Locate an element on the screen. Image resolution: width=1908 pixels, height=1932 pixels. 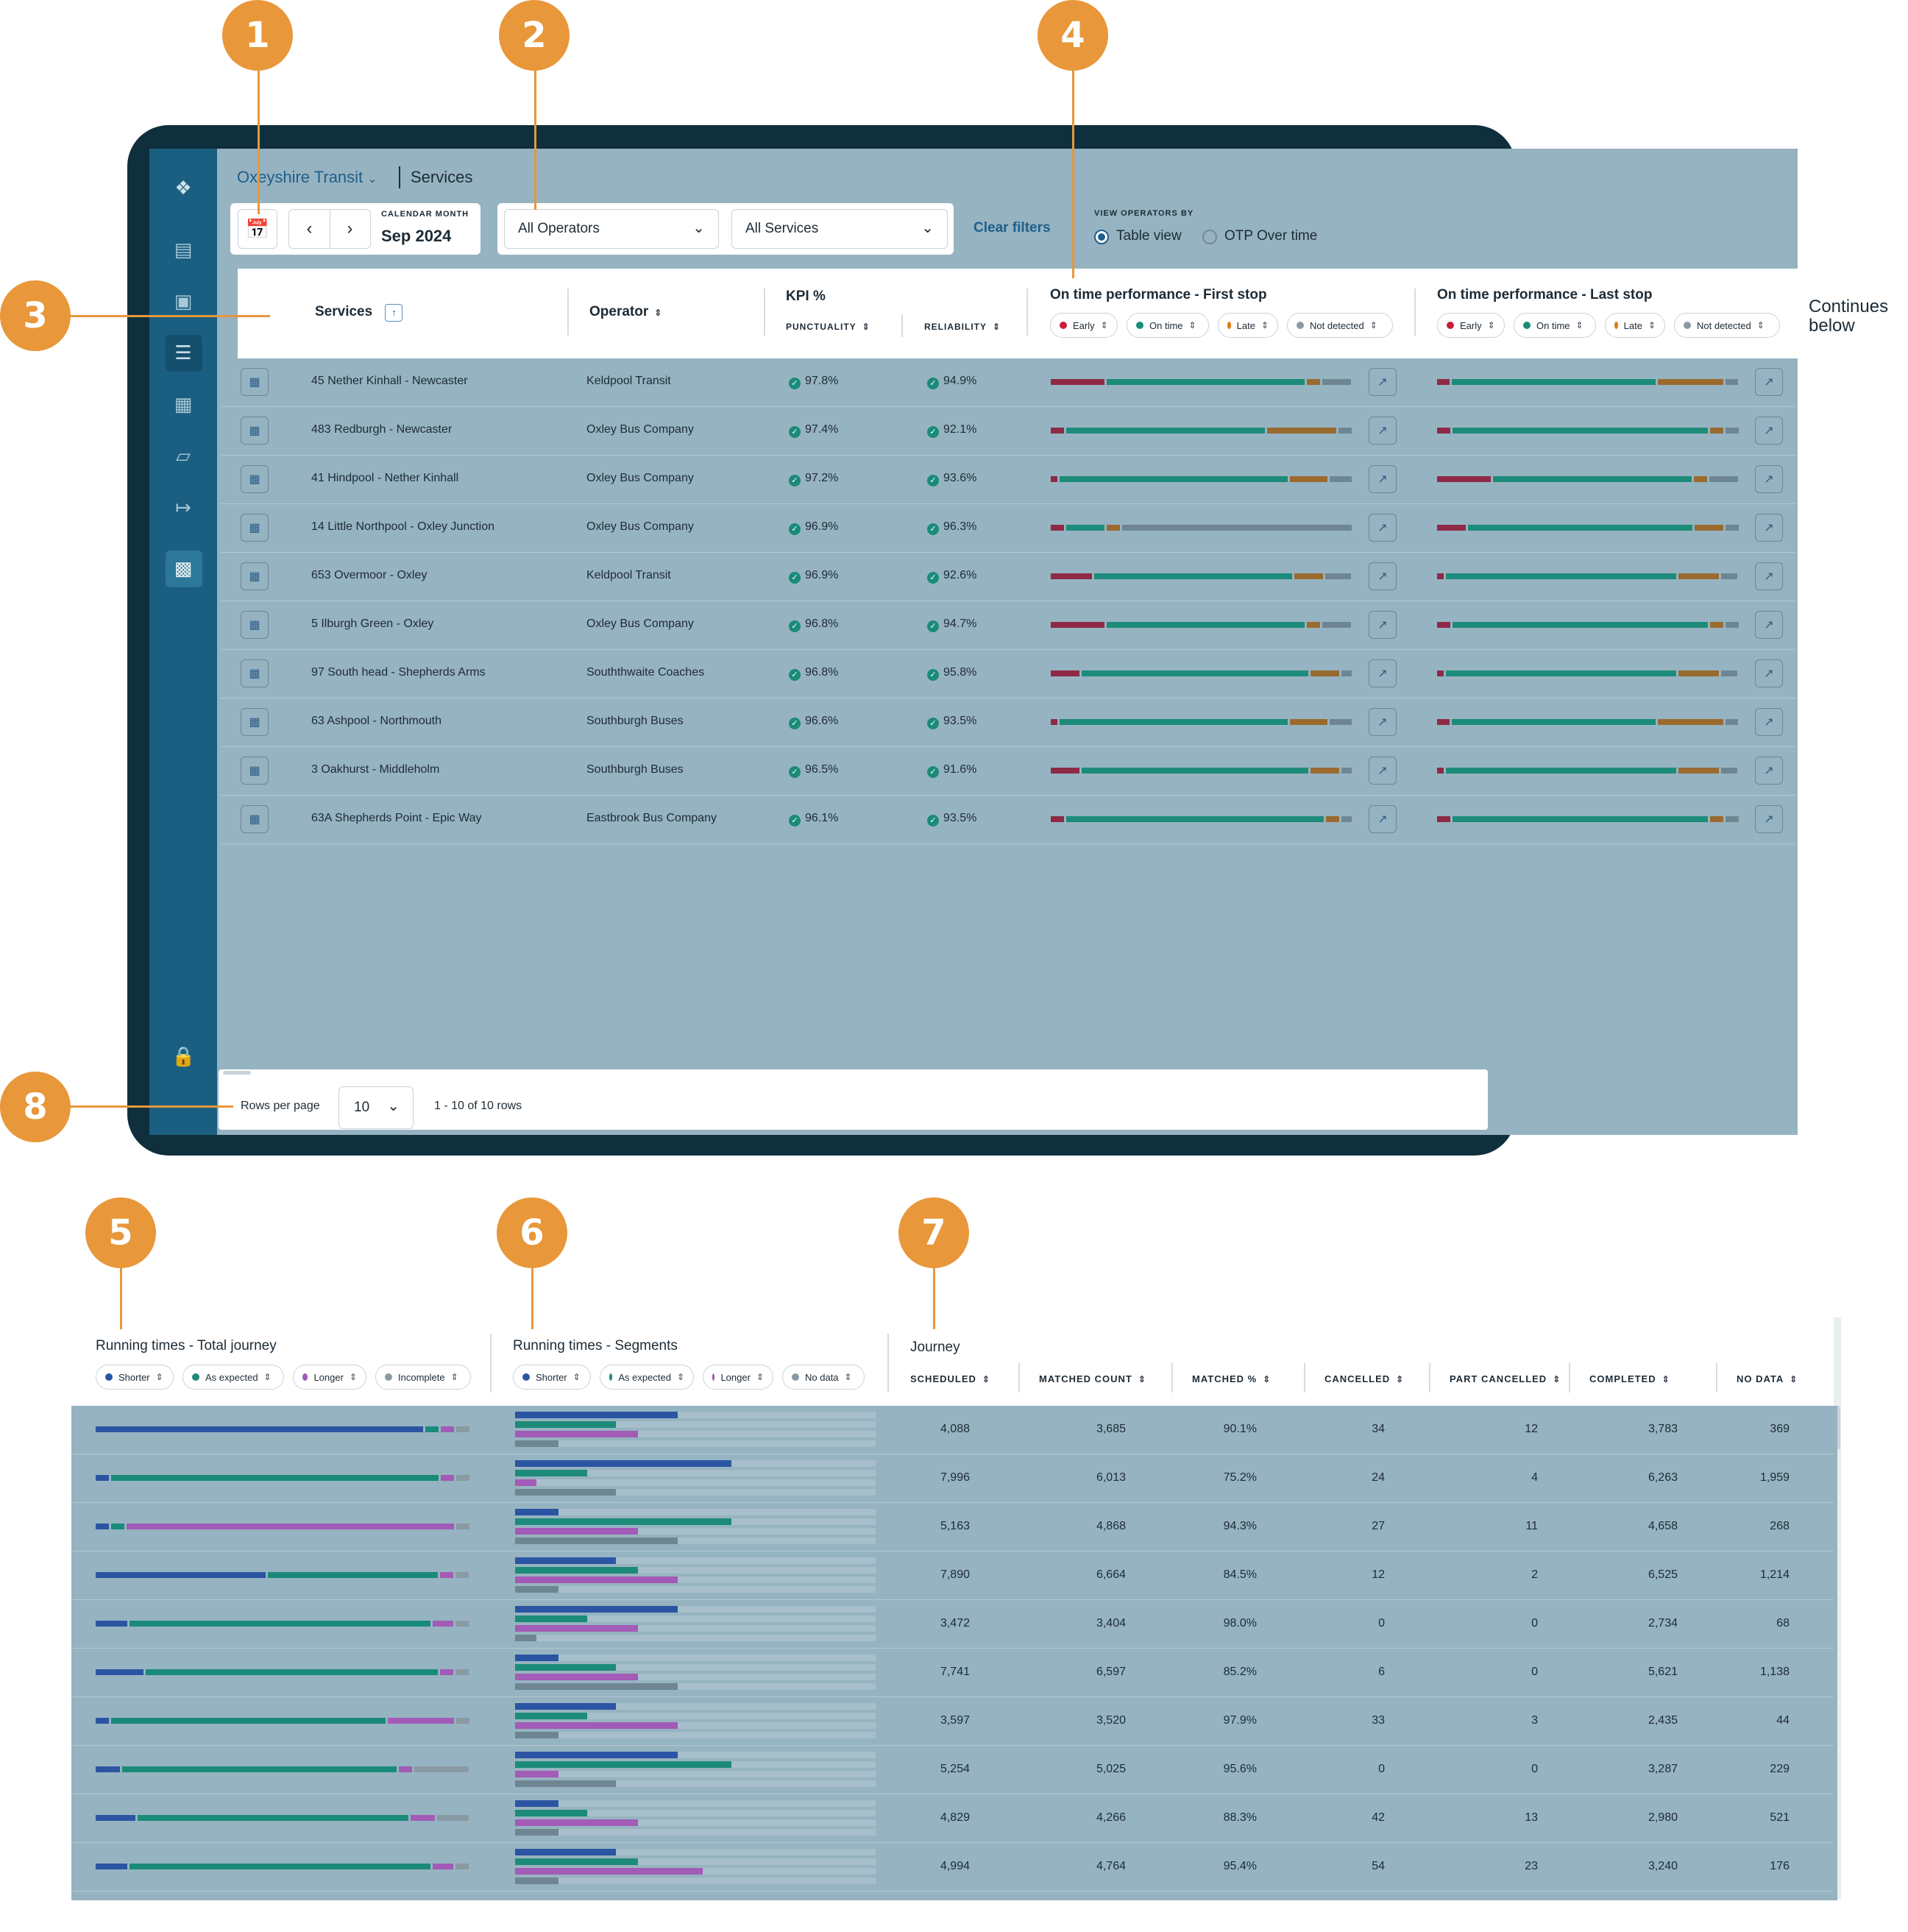
service-name: 41 Hindpool - Nether Kinhall is located at coordinates (385, 478).